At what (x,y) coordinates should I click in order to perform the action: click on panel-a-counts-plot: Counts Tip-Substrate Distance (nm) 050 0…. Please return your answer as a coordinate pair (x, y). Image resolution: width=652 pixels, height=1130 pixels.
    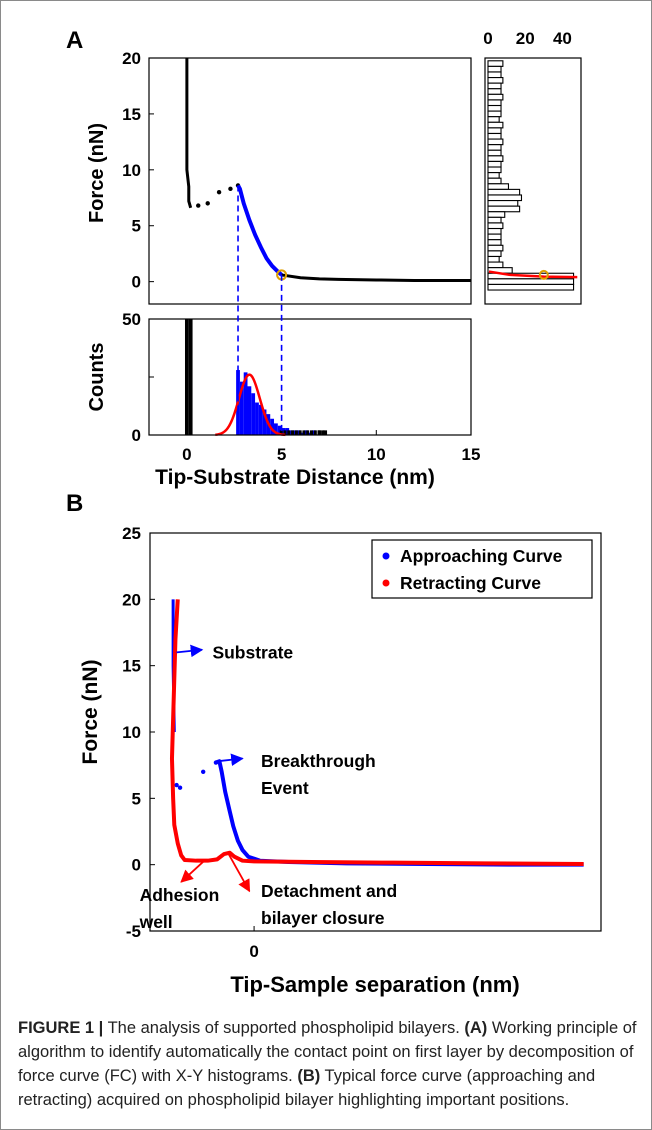
    Looking at the image, I should click on (283, 399).